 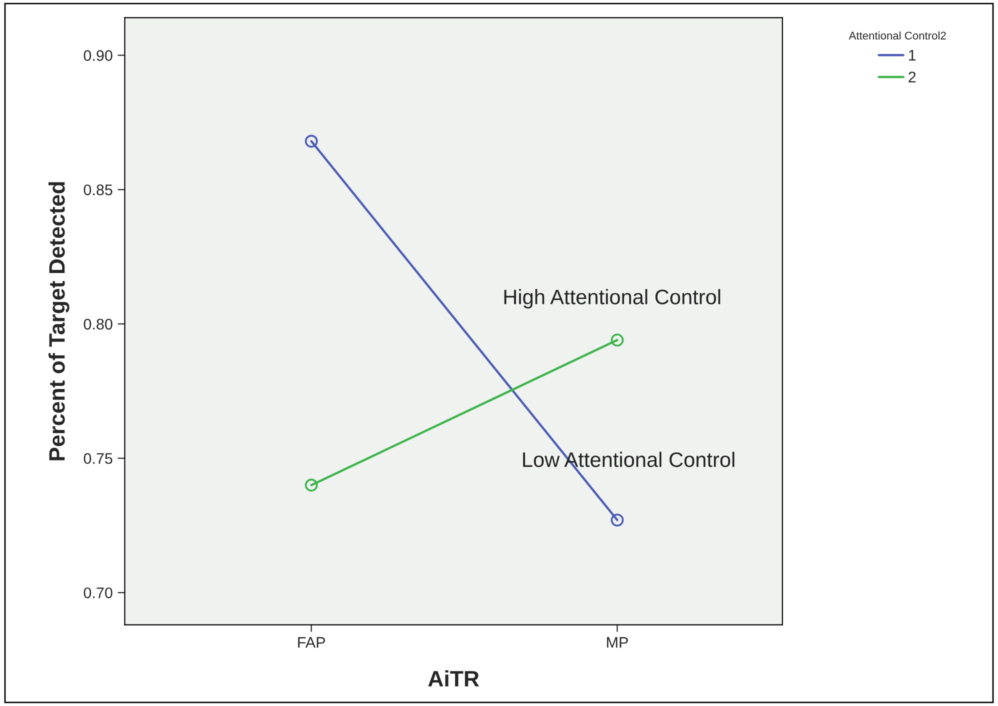 What do you see at coordinates (98, 592) in the screenshot?
I see `y-tick-label: 0.70` at bounding box center [98, 592].